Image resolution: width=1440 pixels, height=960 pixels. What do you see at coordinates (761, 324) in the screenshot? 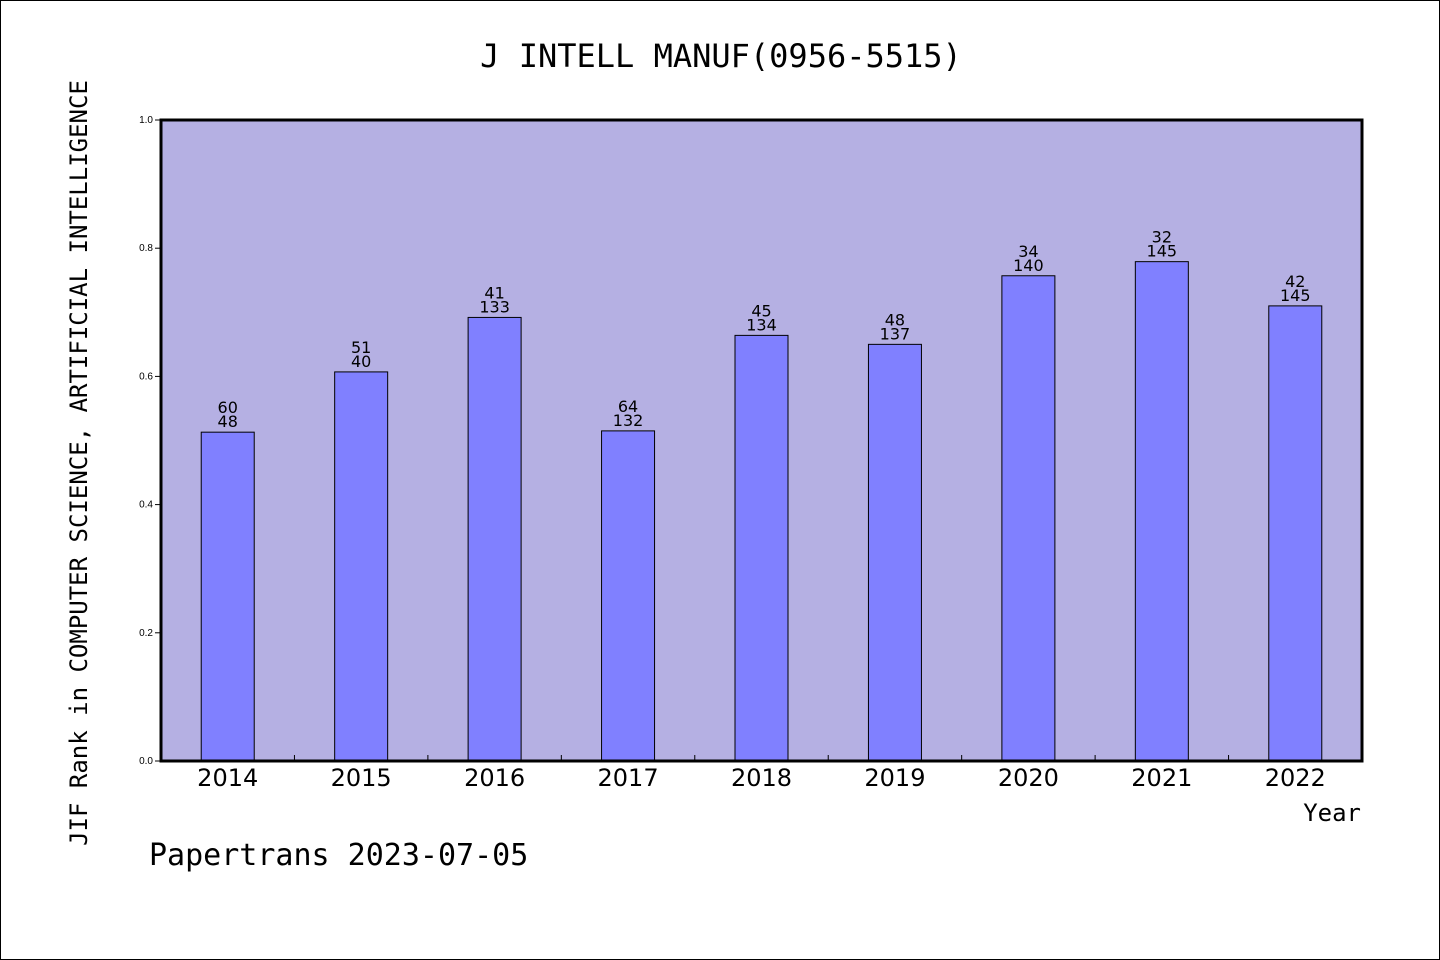
I see `bar-total-label-2018: 134` at bounding box center [761, 324].